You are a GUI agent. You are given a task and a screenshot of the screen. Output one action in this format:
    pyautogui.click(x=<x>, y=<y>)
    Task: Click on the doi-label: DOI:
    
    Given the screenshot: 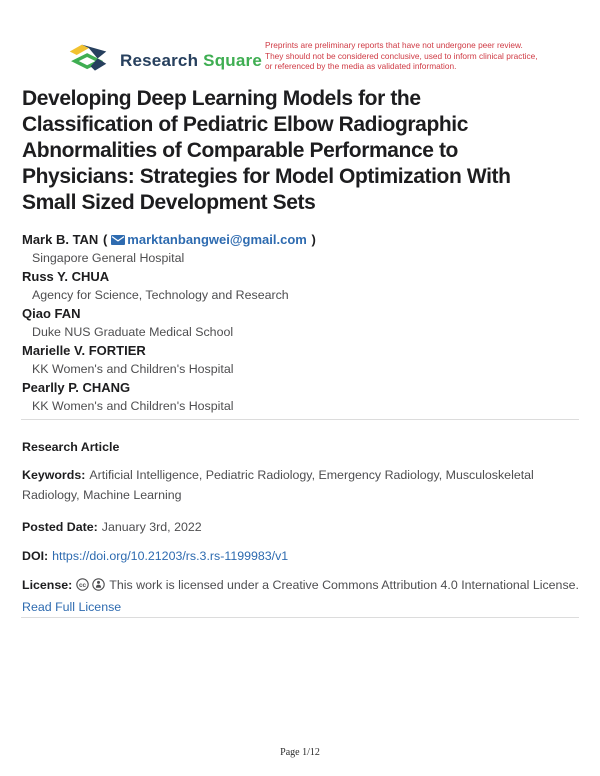 What is the action you would take?
    pyautogui.click(x=35, y=556)
    